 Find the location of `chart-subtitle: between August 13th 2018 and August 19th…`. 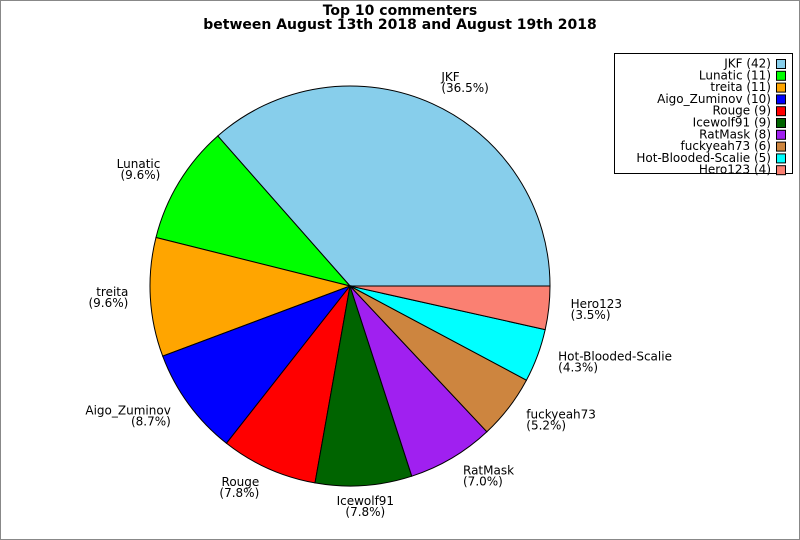

chart-subtitle: between August 13th 2018 and August 19th… is located at coordinates (400, 25).